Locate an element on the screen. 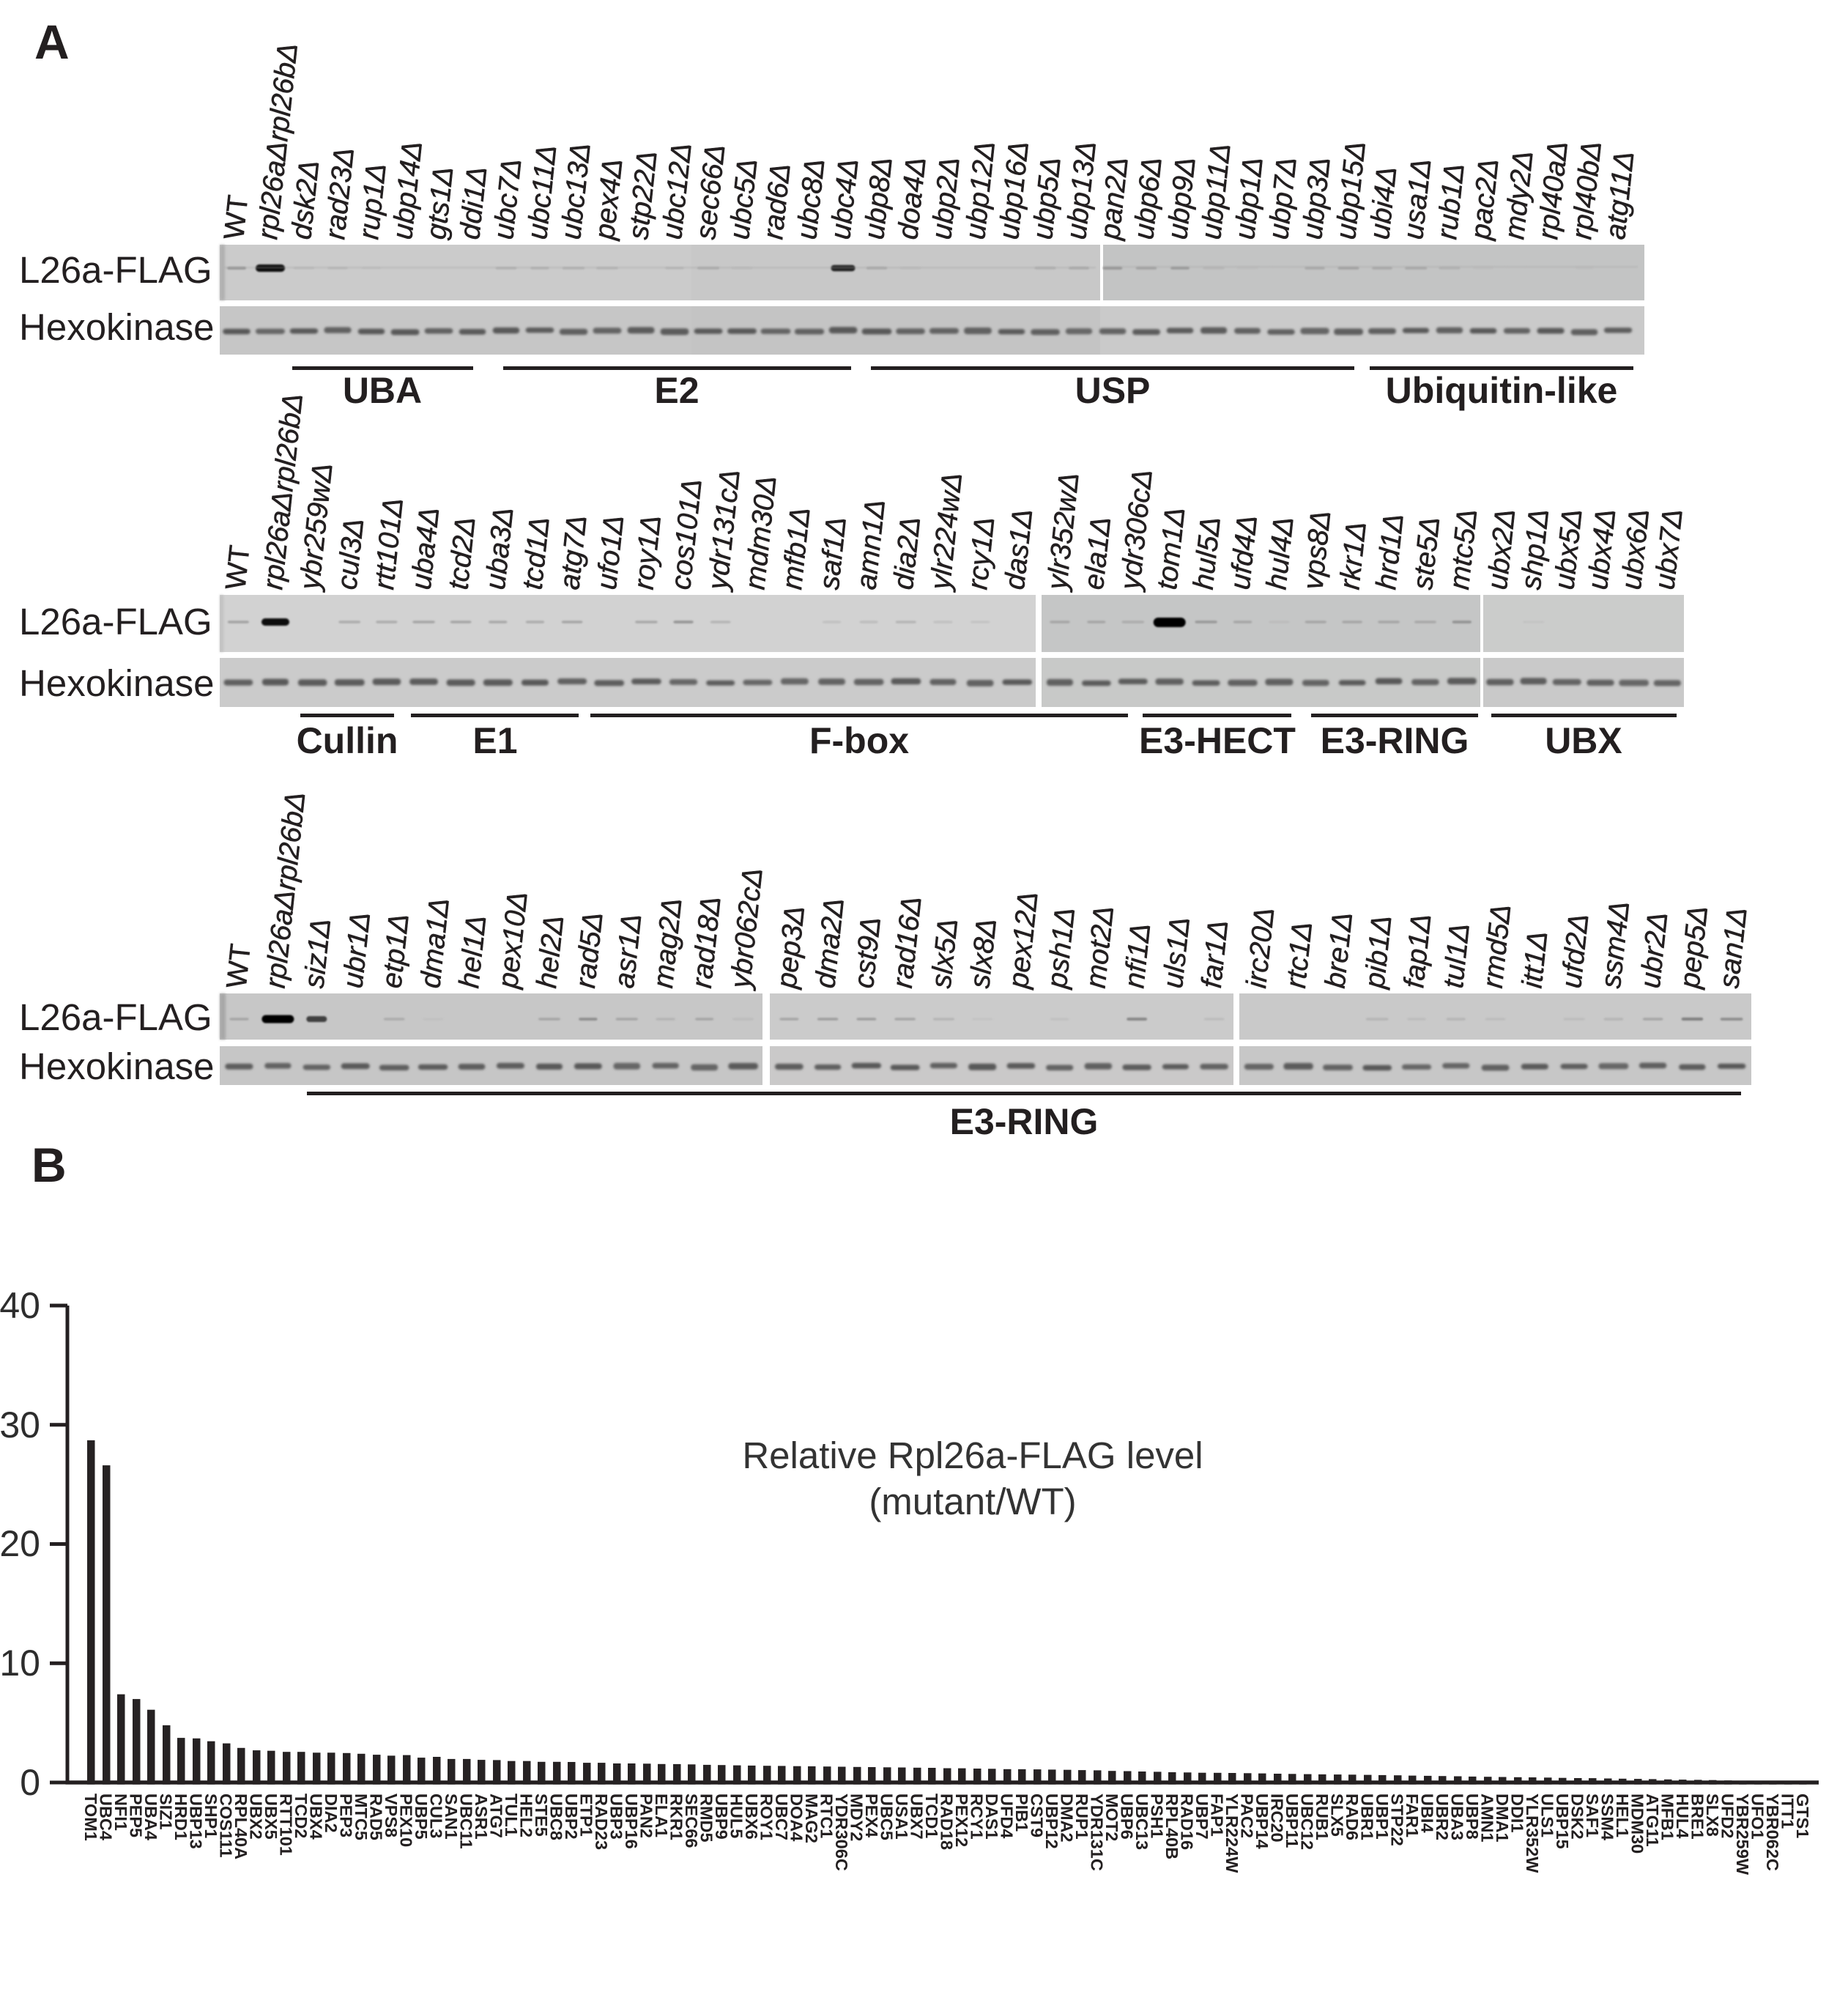 This screenshot has height=2014, width=1848. svg-text: MFB1 is located at coordinates (1667, 1816).